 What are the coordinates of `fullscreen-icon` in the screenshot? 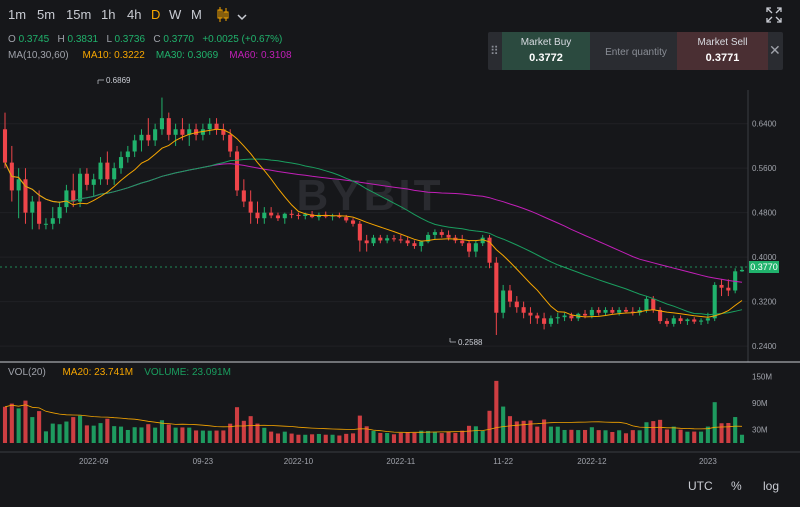 It's located at (774, 17).